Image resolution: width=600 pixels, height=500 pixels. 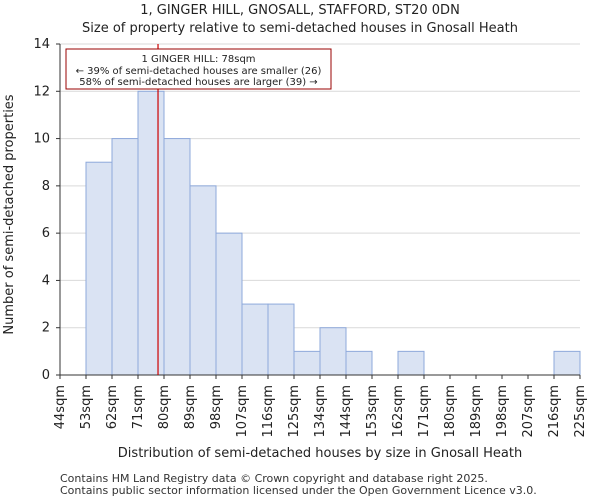 I want to click on x-tick-label: 62sqm, so click(x=112, y=407).